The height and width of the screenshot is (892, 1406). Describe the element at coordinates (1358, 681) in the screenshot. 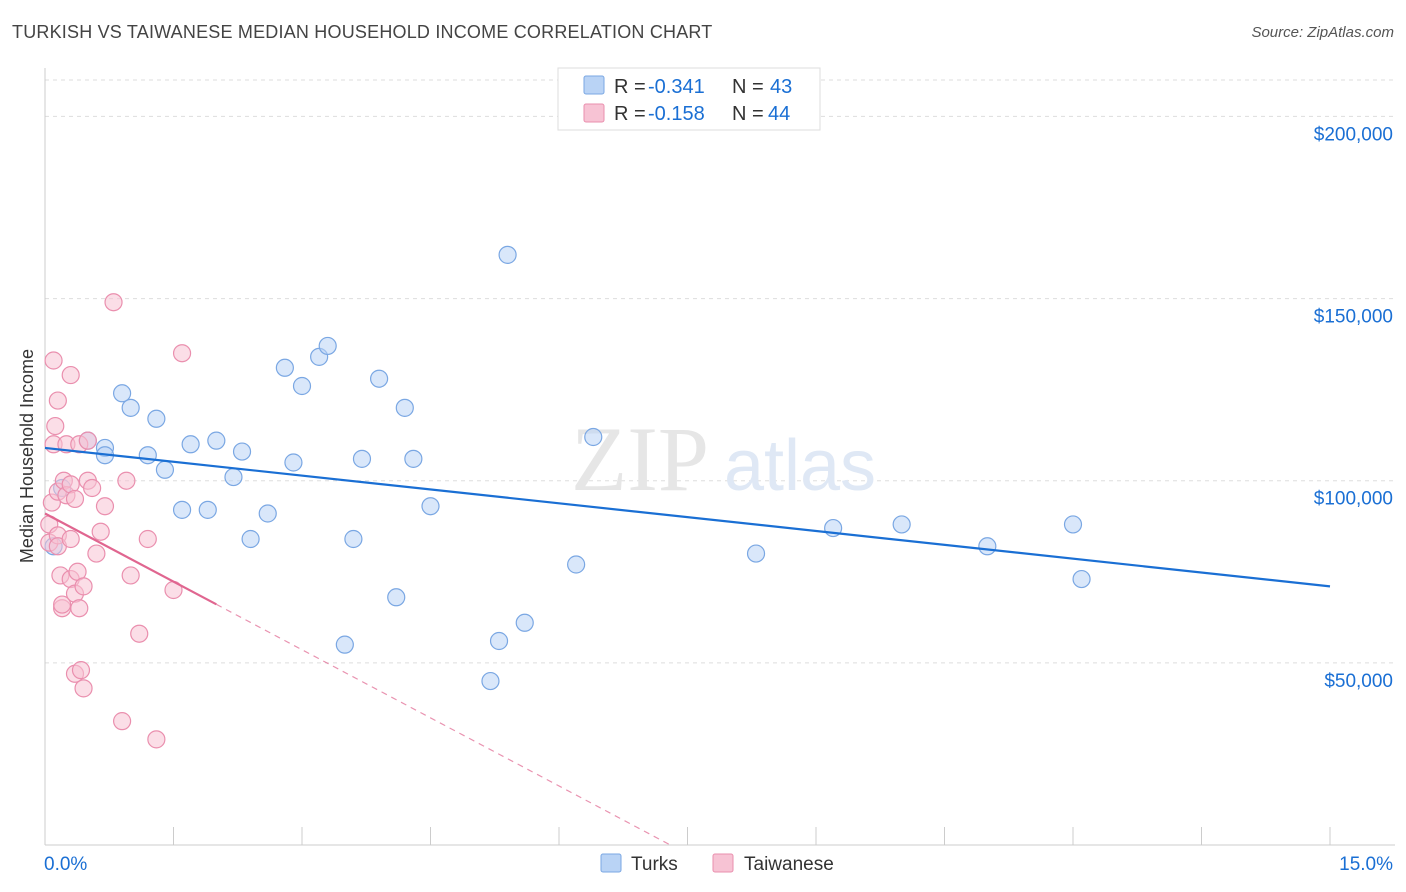

I see `y-tick-label-0: $50,000` at that location.